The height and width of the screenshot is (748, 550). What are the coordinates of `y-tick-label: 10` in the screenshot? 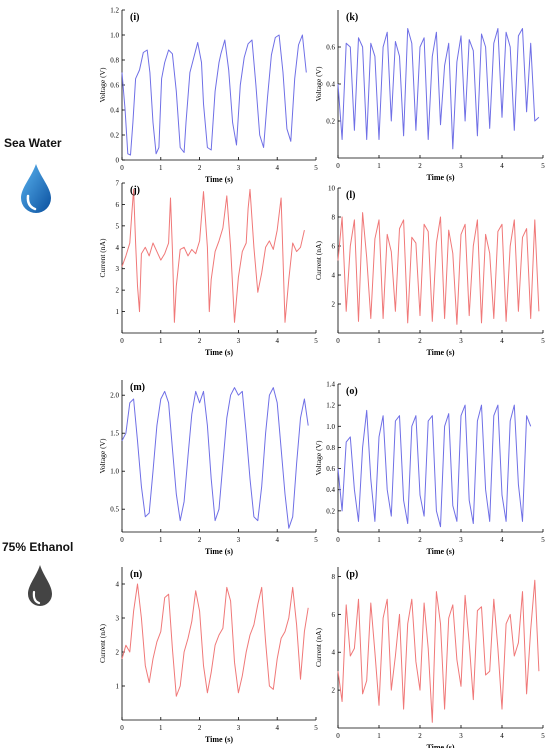 It's located at (332, 189).